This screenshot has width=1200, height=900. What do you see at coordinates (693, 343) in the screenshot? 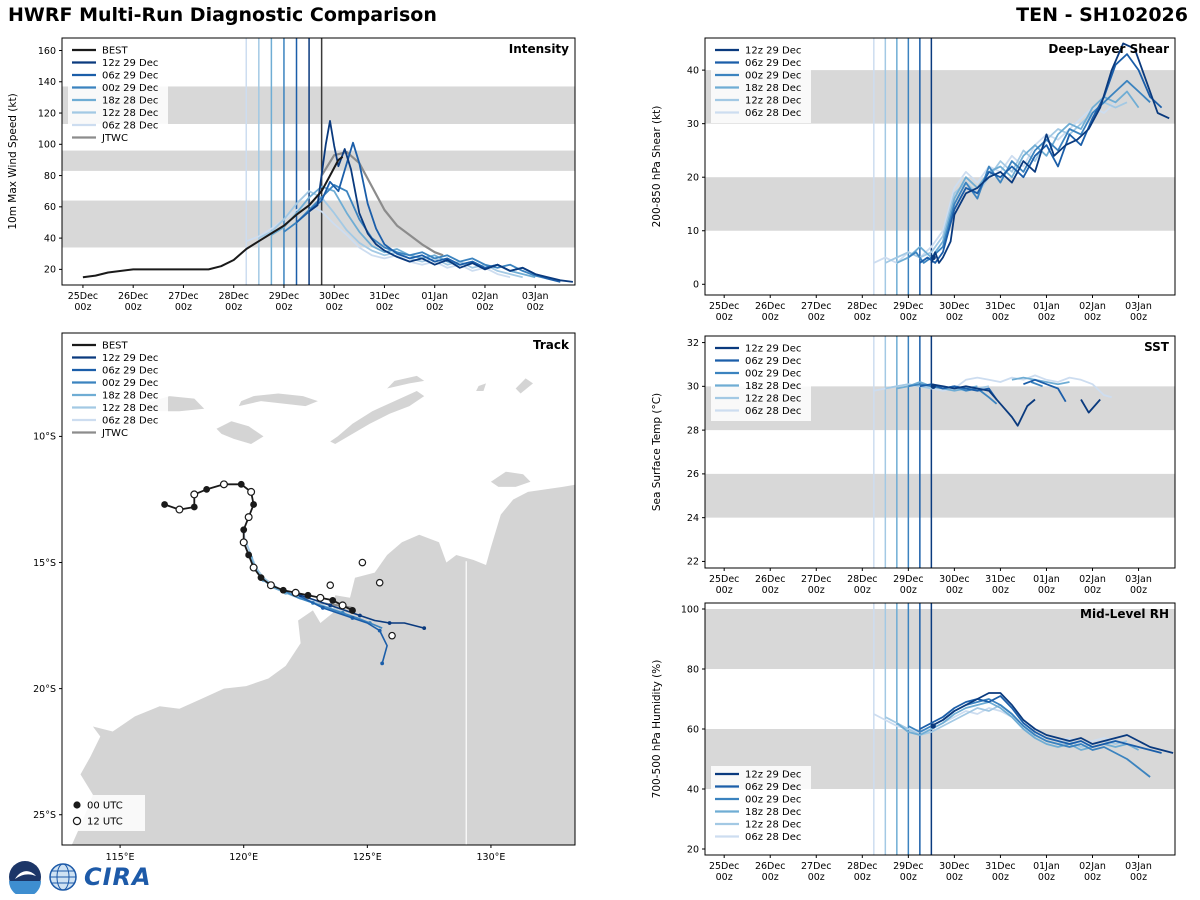
I see `svg-text: 32` at bounding box center [693, 343].